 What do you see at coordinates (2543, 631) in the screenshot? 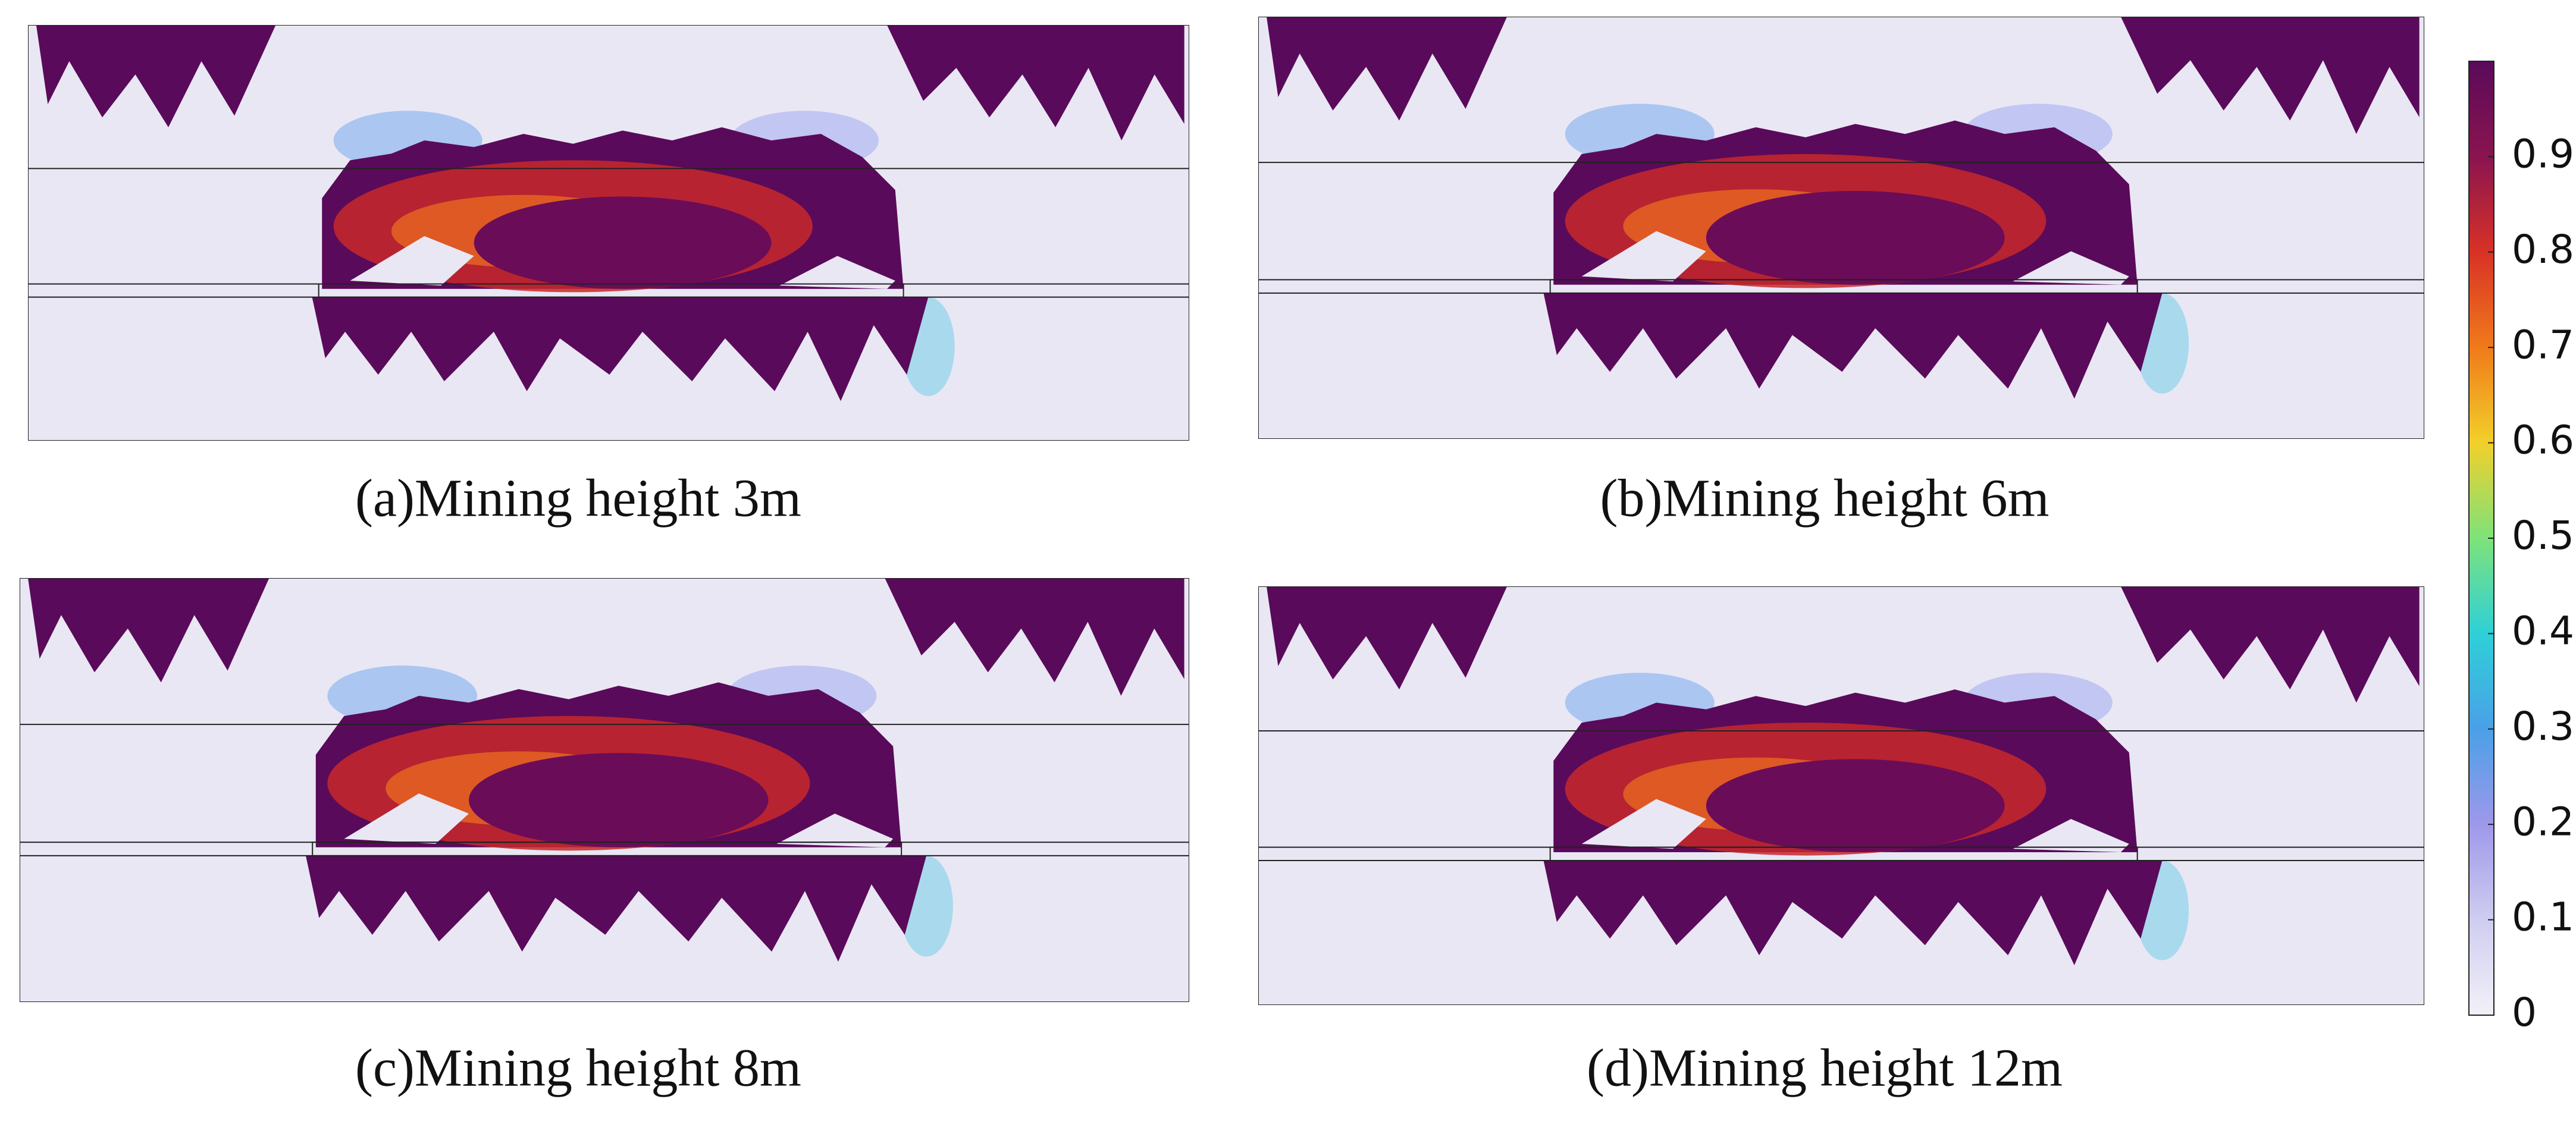
I see `colorbar-tick-label: 0.4` at bounding box center [2543, 631].